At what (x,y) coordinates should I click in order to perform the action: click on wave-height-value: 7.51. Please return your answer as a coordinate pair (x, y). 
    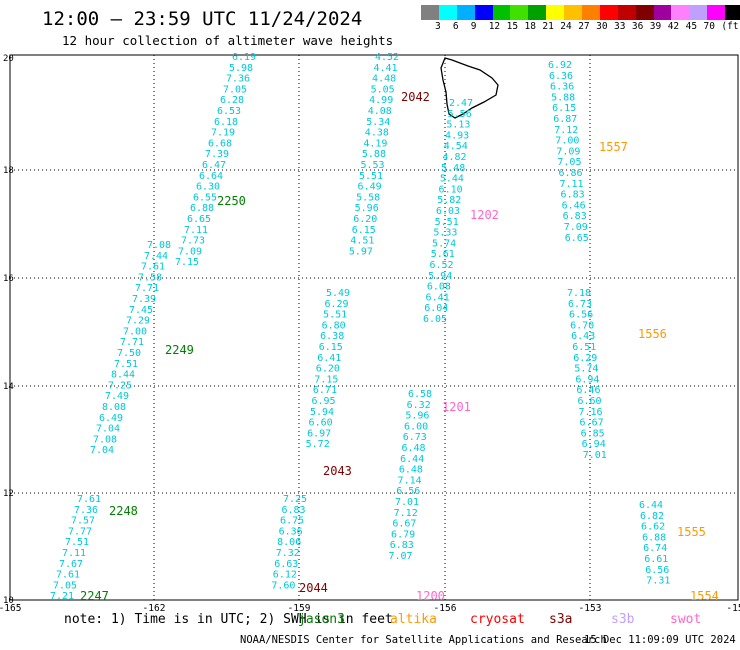
    Looking at the image, I should click on (77, 542).